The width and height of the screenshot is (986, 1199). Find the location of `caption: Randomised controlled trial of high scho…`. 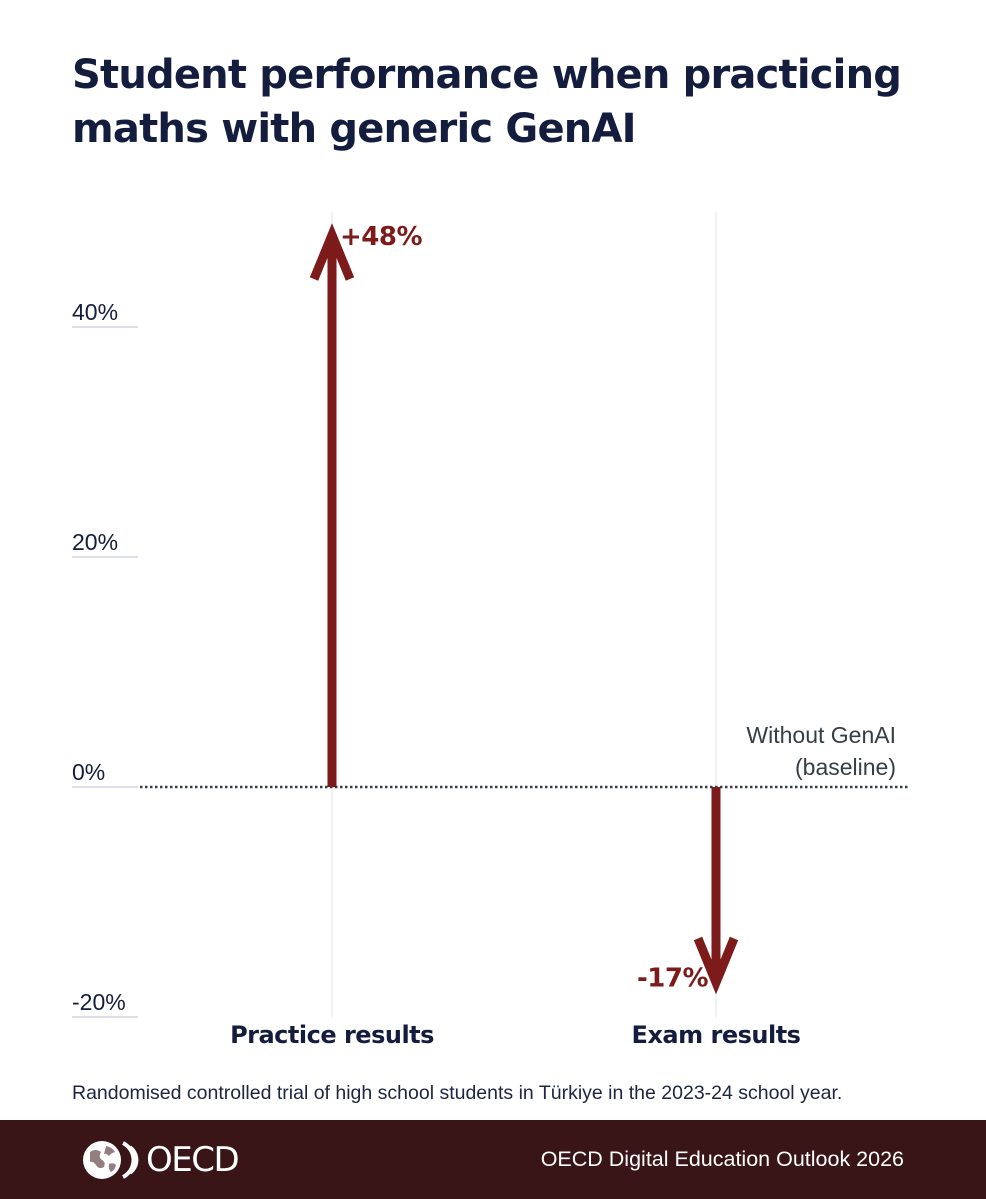

caption: Randomised controlled trial of high scho… is located at coordinates (457, 1093).